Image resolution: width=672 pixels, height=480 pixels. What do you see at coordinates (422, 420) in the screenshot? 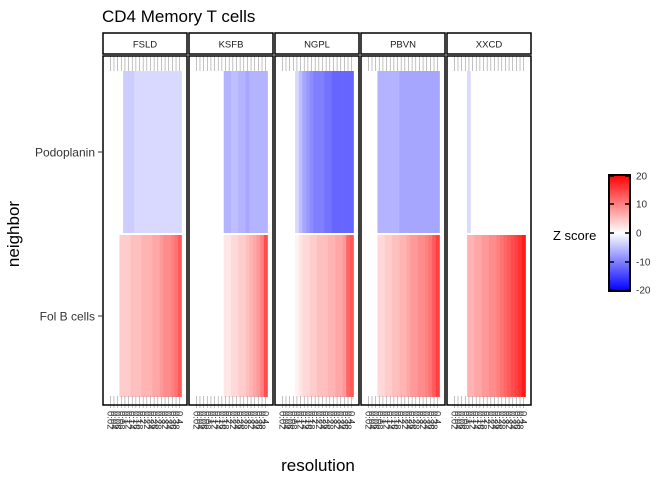
I see `x-tick-label: 0.32` at bounding box center [422, 420].